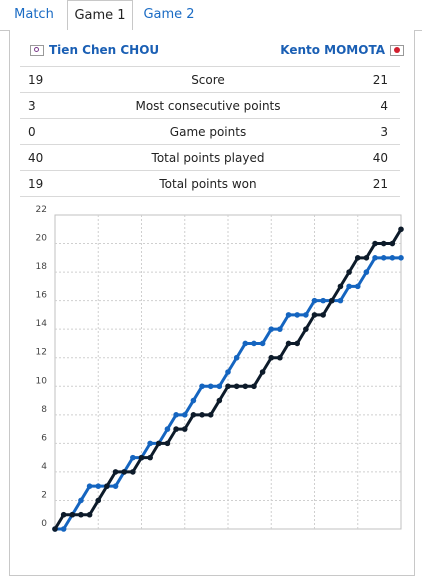 Image resolution: width=422 pixels, height=586 pixels. Describe the element at coordinates (212, 52) in the screenshot. I see `players-header: Tien Chen CHOU Kento MOMOTA` at that location.